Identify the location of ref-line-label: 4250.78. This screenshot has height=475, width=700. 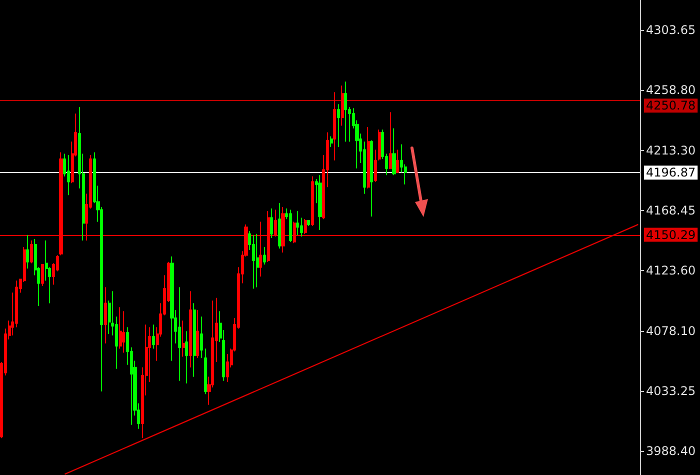
(671, 105).